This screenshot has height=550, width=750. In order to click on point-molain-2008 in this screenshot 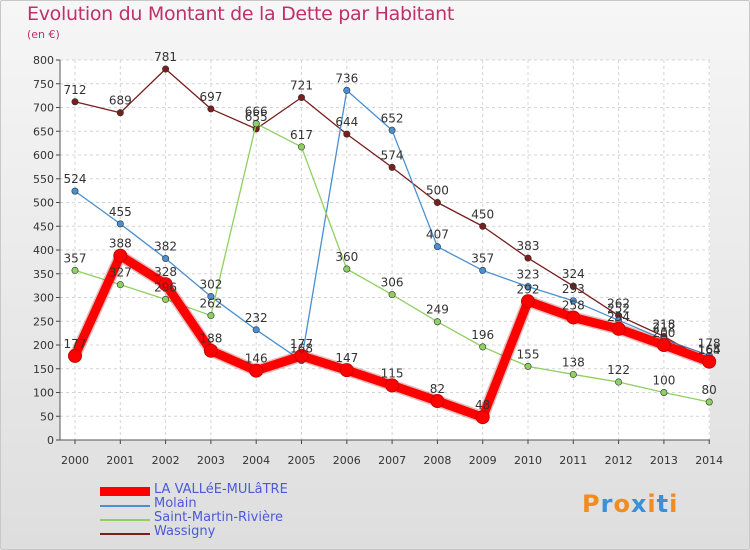, I will do `click(437, 247)`.